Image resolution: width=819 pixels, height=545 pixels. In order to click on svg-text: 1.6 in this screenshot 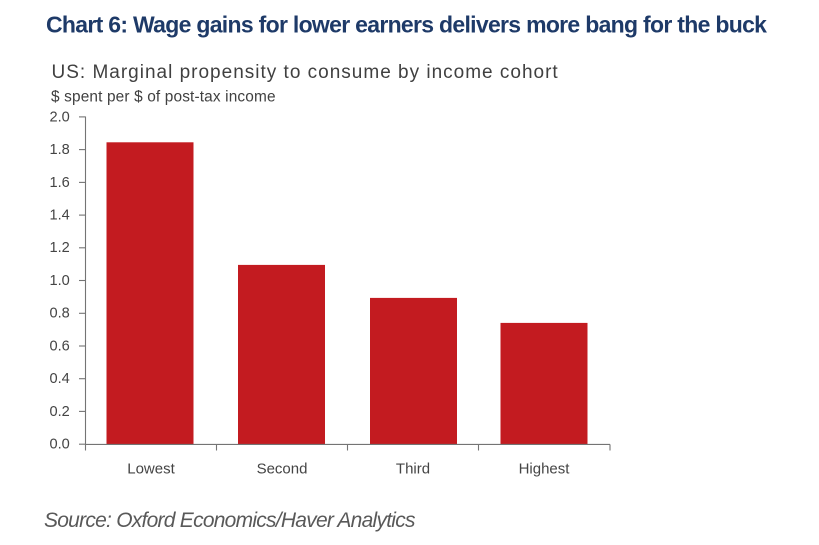, I will do `click(60, 183)`.